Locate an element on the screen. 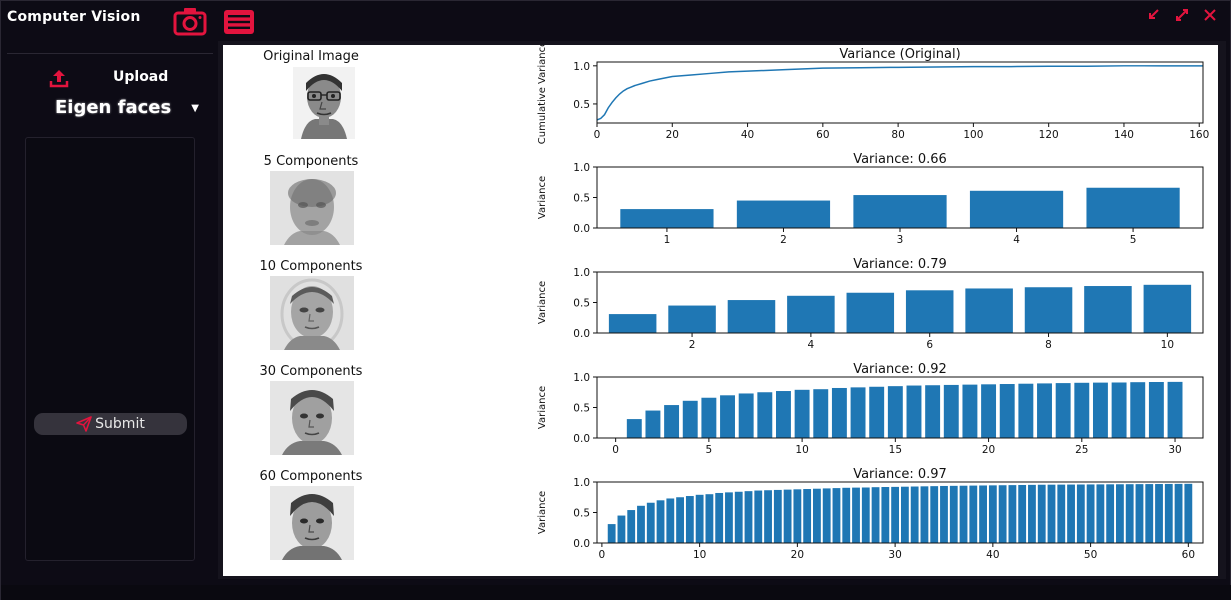 Image resolution: width=1231 pixels, height=600 pixels. y-tick-label: 0.5 is located at coordinates (581, 105).